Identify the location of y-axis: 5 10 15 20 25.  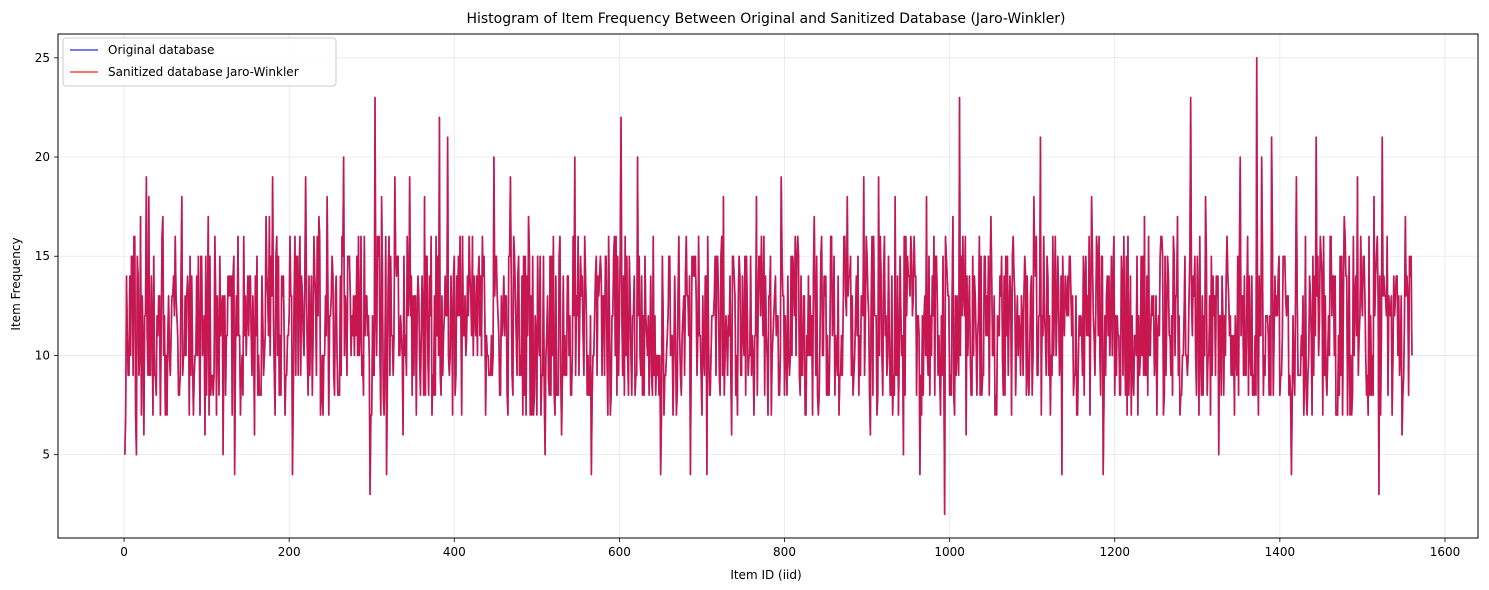
(46, 256).